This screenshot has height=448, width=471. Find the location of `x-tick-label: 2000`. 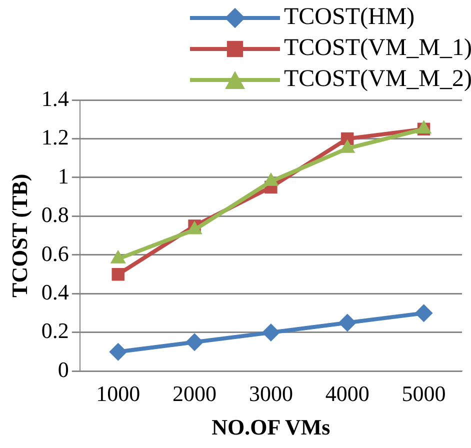

x-tick-label: 2000 is located at coordinates (194, 393).